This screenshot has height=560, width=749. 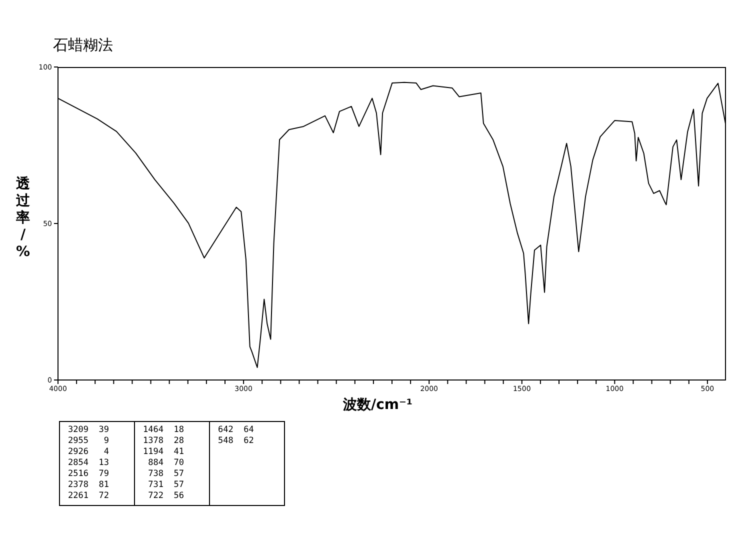 I want to click on text: 2854 13, so click(x=89, y=463).